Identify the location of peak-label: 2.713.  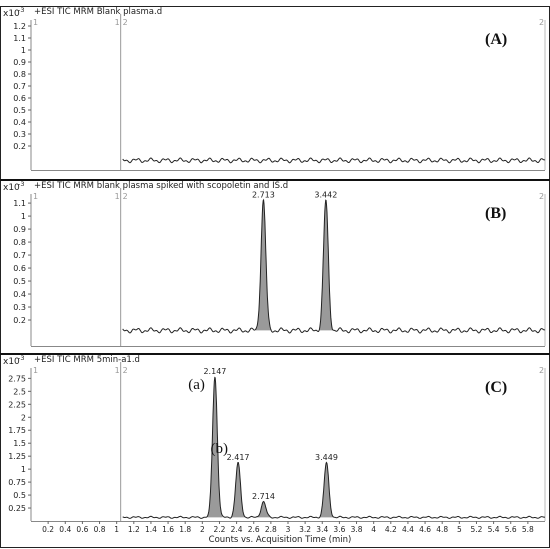
(263, 194).